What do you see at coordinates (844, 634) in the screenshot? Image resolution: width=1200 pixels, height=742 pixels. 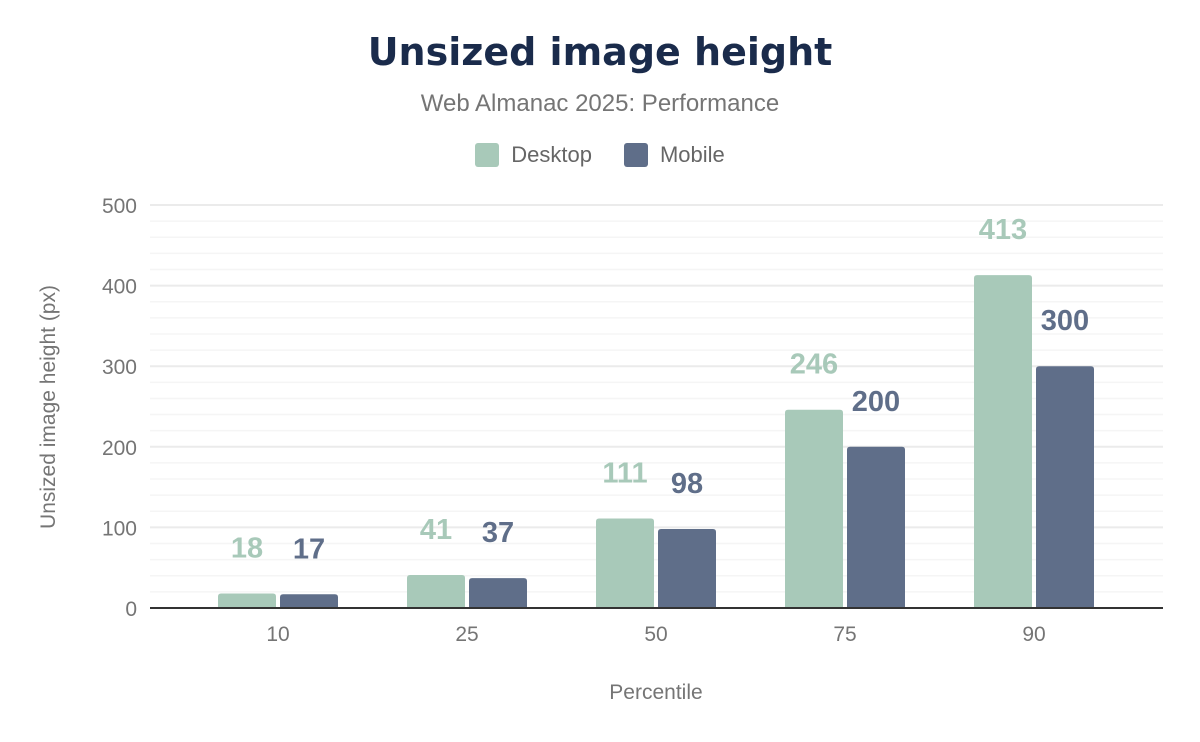 I see `x-tick-label: 75` at bounding box center [844, 634].